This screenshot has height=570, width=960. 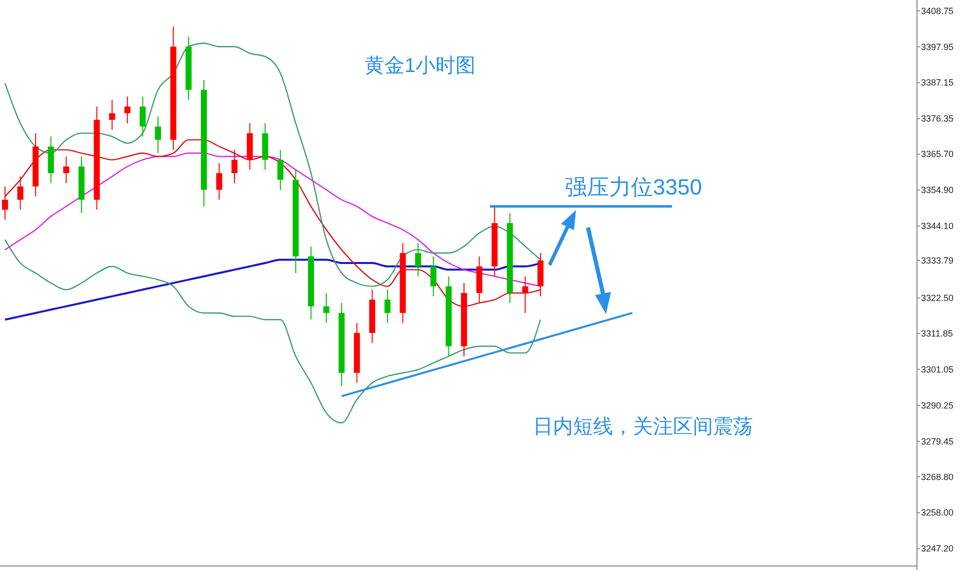 I want to click on y-tick-label: 3301.05, so click(x=937, y=369).